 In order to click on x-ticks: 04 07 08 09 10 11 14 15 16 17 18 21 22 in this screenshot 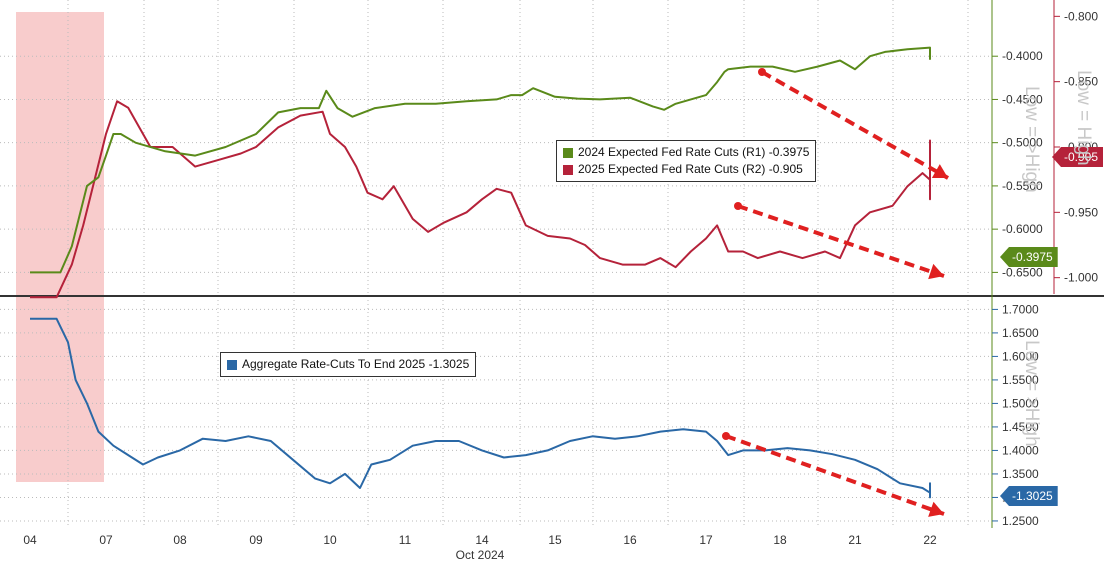, I will do `click(480, 540)`.